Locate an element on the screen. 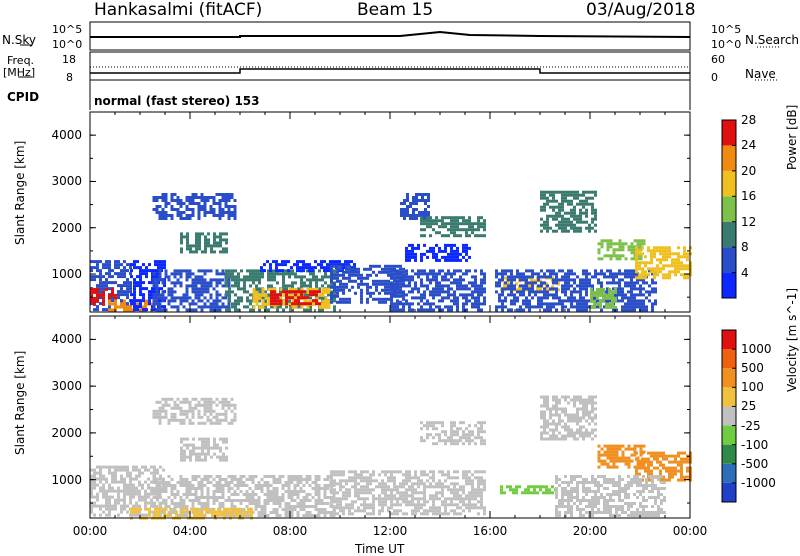  power-y-axis-label: Slant Range [km] is located at coordinates (20, 193).